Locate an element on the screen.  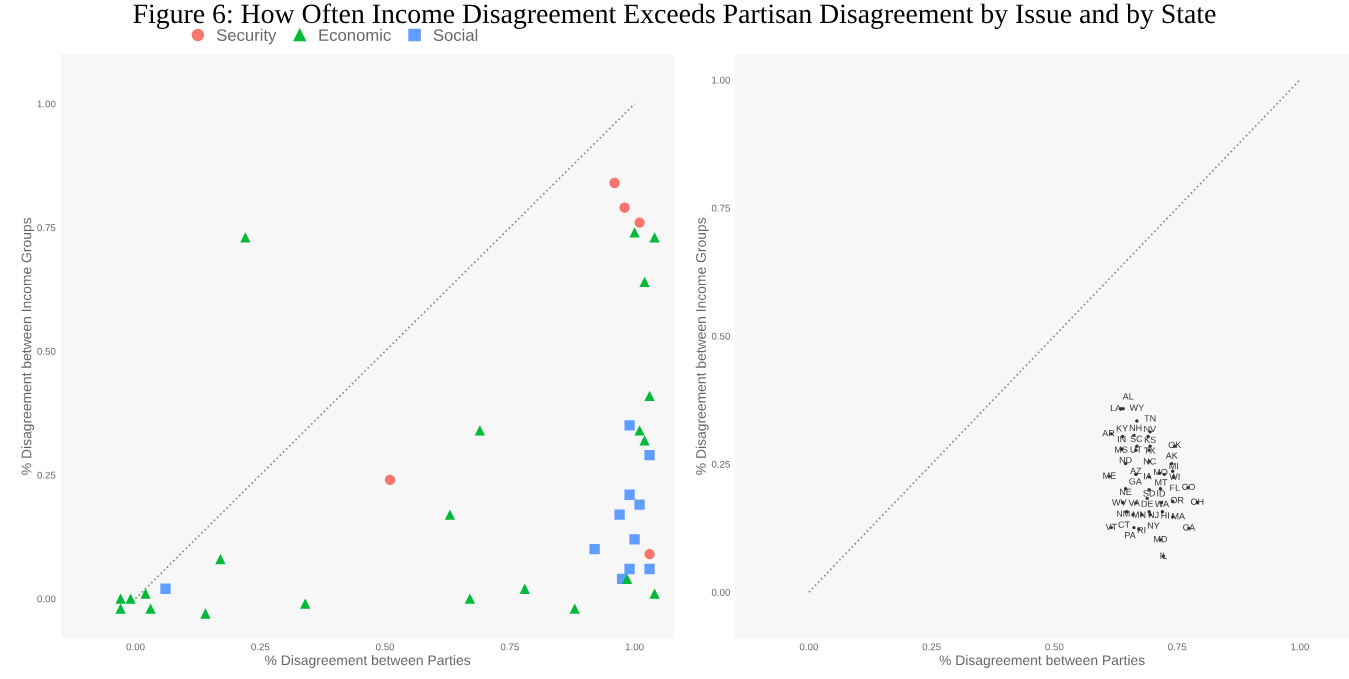
data-label: MI is located at coordinates (1174, 466).